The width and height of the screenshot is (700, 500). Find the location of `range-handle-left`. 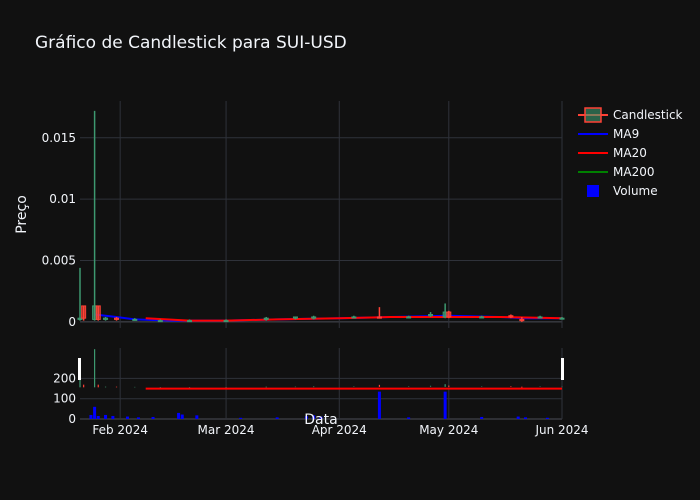

range-handle-left is located at coordinates (79, 369).